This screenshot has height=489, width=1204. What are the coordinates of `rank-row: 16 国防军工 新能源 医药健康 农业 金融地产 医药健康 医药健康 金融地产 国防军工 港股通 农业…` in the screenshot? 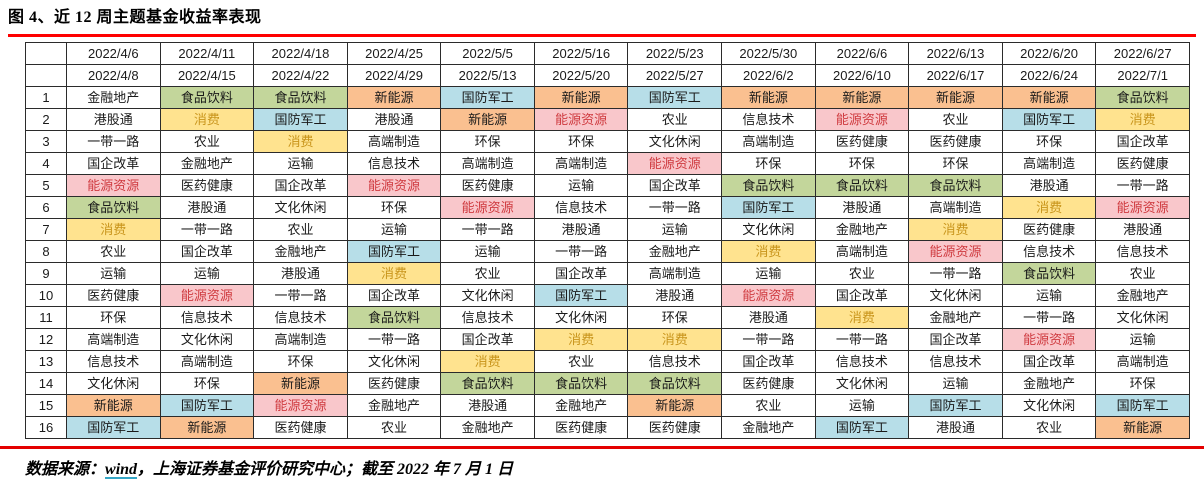 It's located at (607, 427).